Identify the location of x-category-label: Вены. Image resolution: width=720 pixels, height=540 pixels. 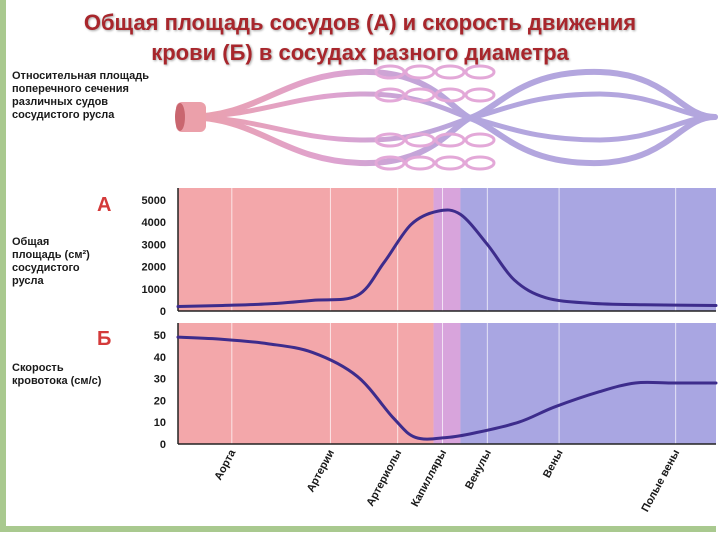
(553, 464).